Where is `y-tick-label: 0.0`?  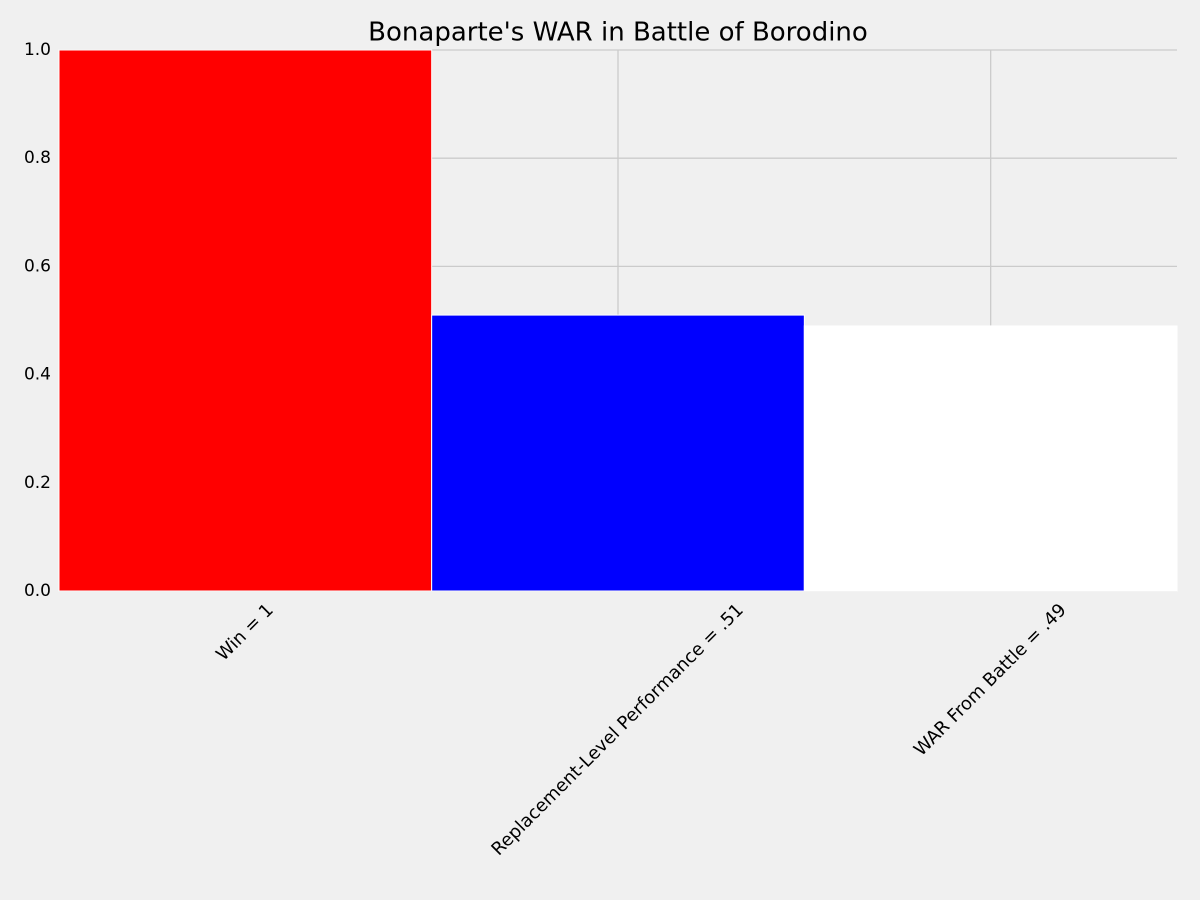 y-tick-label: 0.0 is located at coordinates (37, 591).